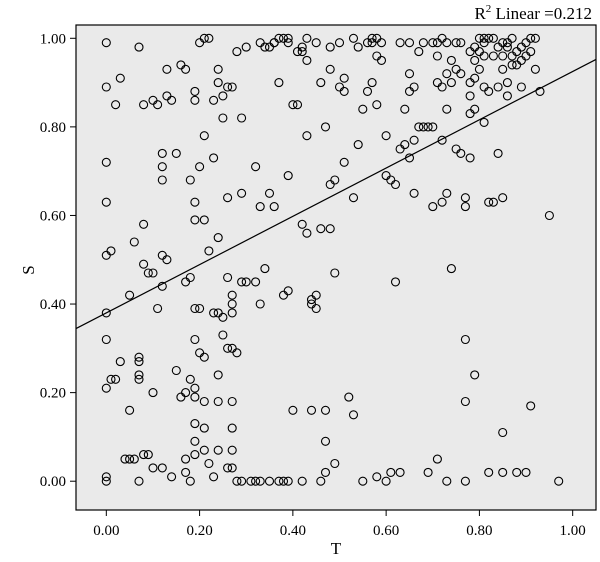 The image size is (600, 562). Describe the element at coordinates (53, 39) in the screenshot. I see `y-tick-label: 1.00` at that location.